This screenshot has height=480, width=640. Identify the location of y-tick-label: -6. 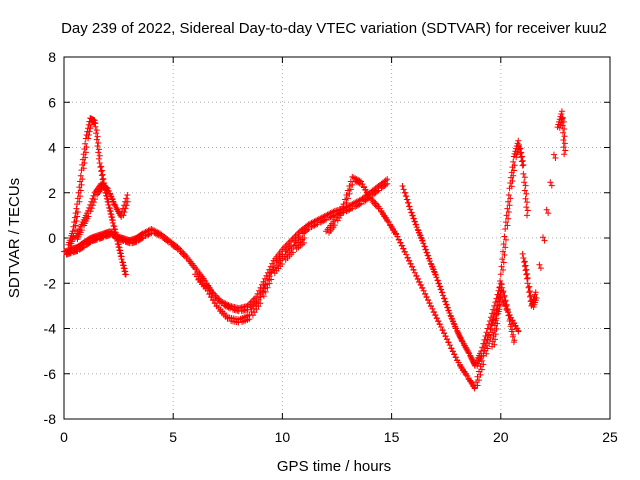
(50, 374).